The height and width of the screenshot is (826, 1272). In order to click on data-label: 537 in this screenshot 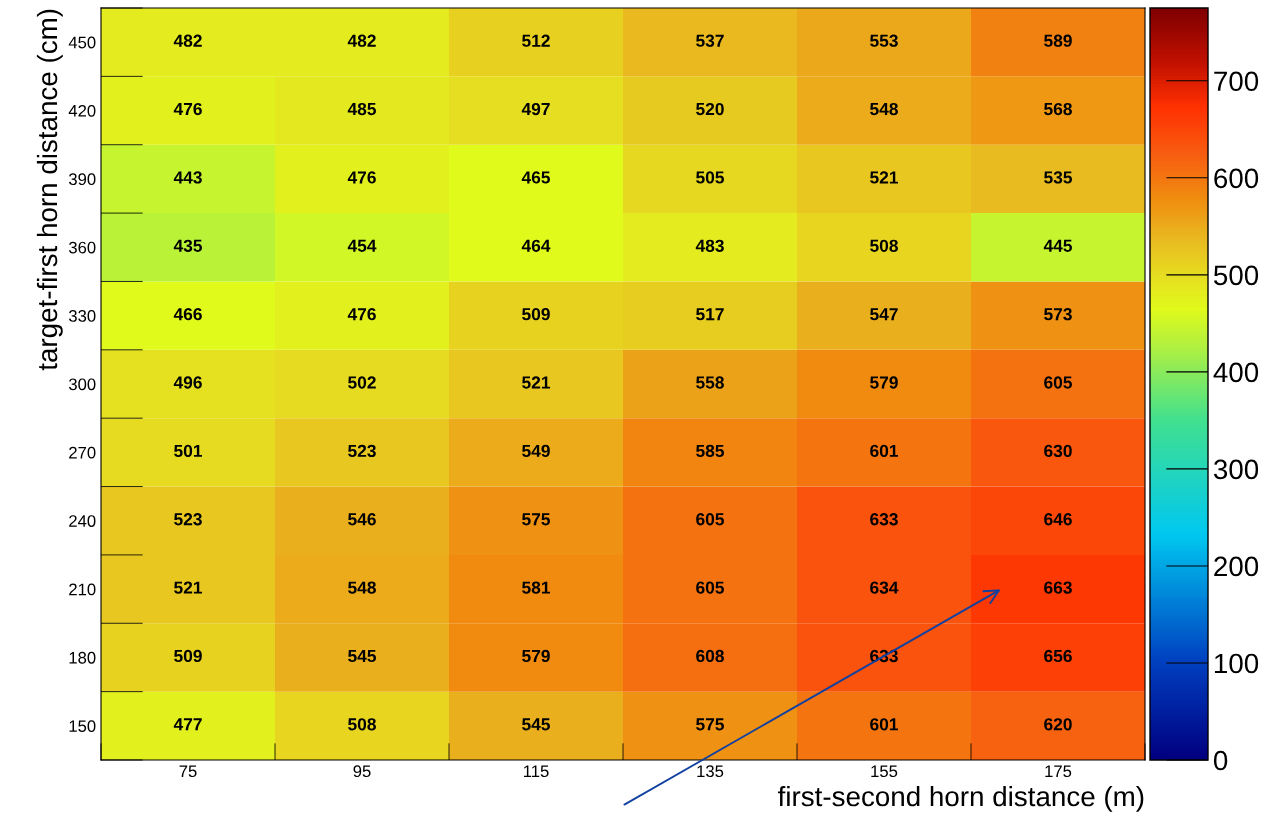, I will do `click(710, 40)`.